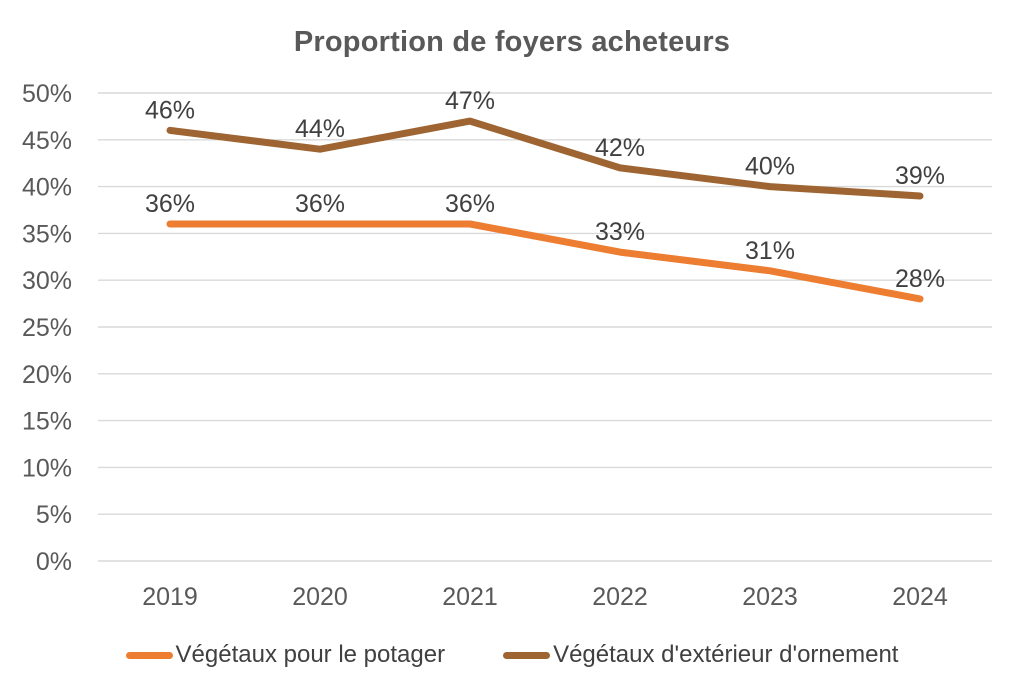 Image resolution: width=1024 pixels, height=700 pixels. Describe the element at coordinates (470, 101) in the screenshot. I see `data-label: 47%` at that location.